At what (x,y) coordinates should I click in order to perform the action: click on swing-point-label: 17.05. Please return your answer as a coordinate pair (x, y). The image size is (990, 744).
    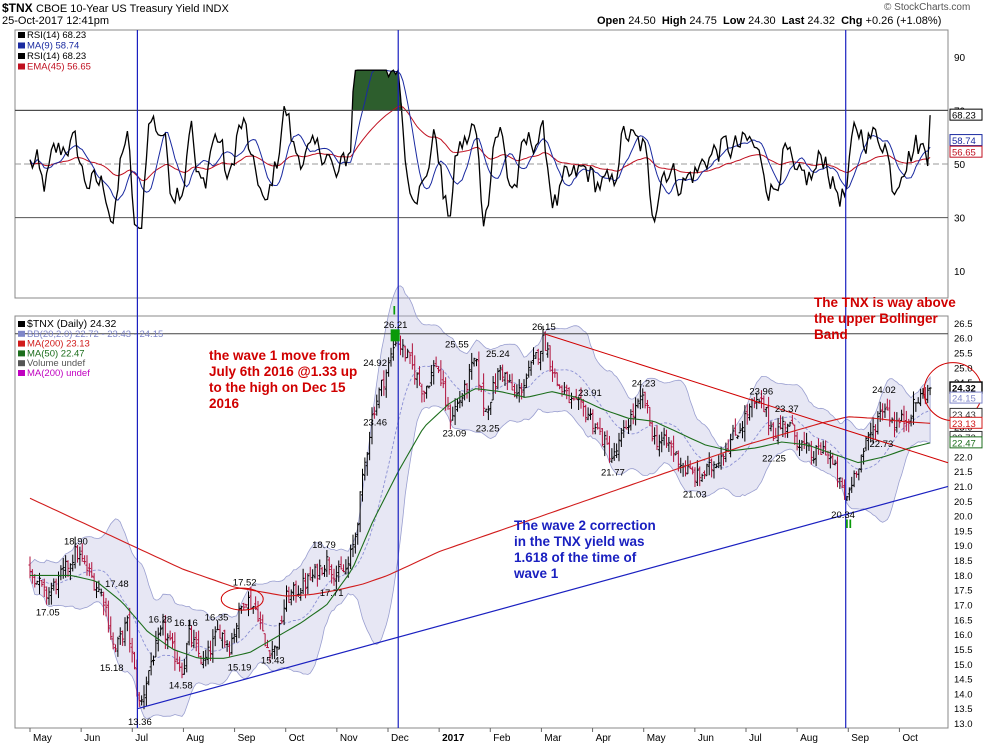
    Looking at the image, I should click on (48, 613).